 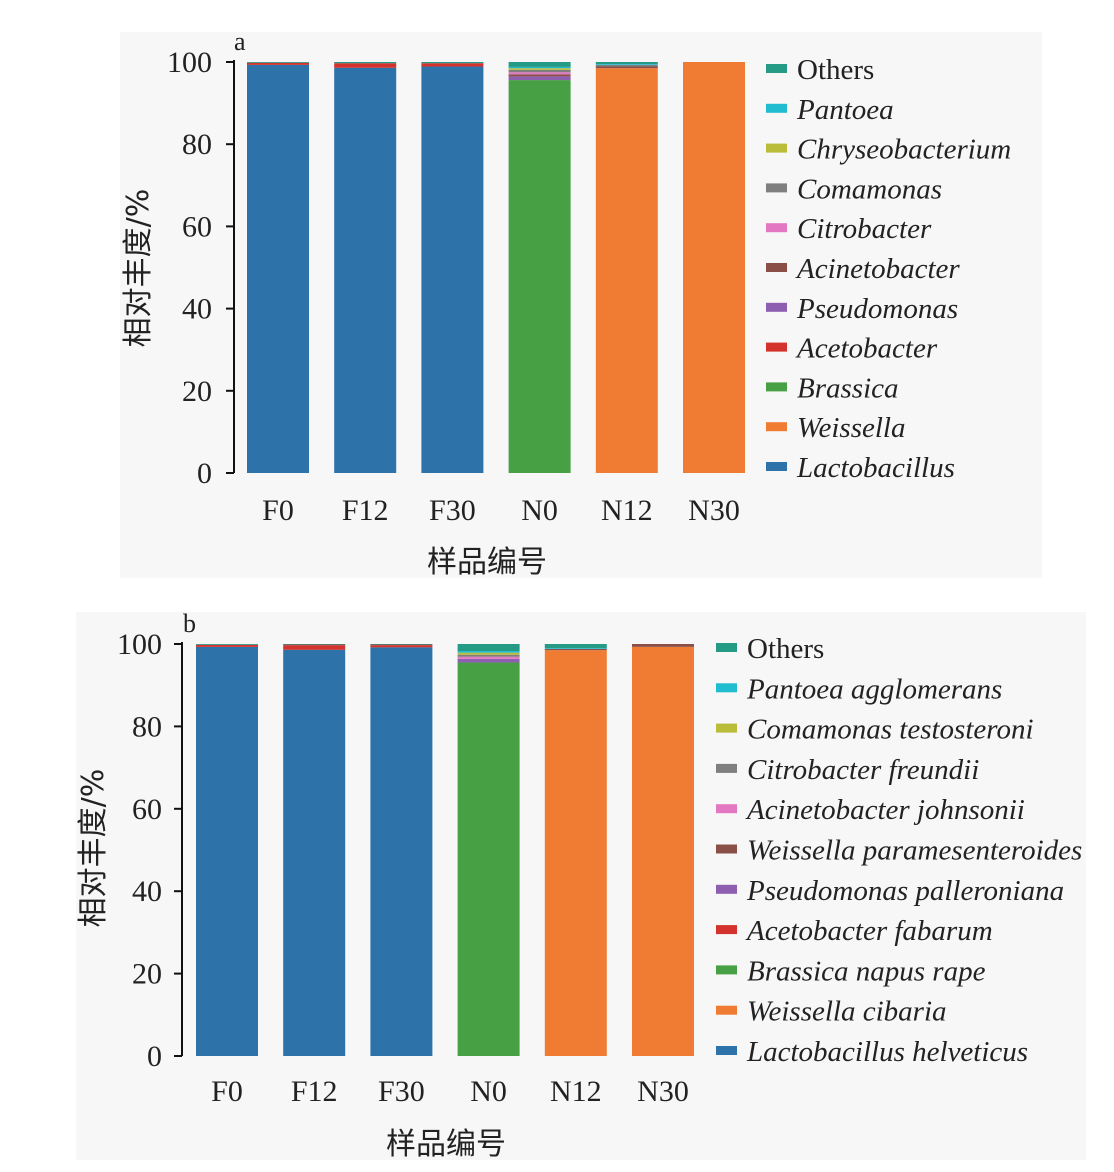 I want to click on panel-b-x-tick-label: F0, so click(x=227, y=1091).